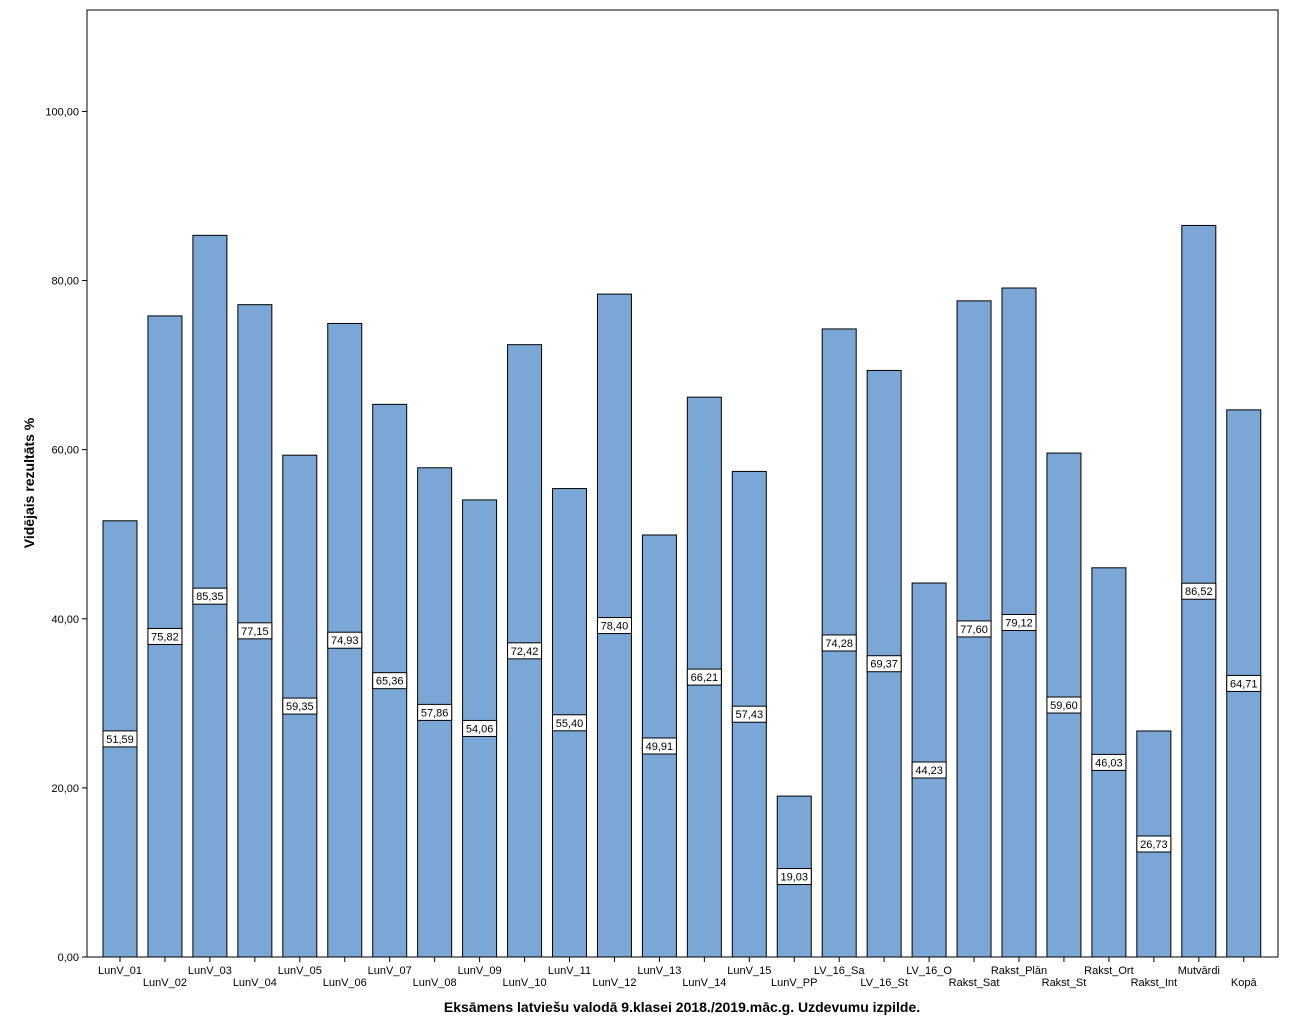  What do you see at coordinates (300, 971) in the screenshot?
I see `x-tick-label: LunV_05` at bounding box center [300, 971].